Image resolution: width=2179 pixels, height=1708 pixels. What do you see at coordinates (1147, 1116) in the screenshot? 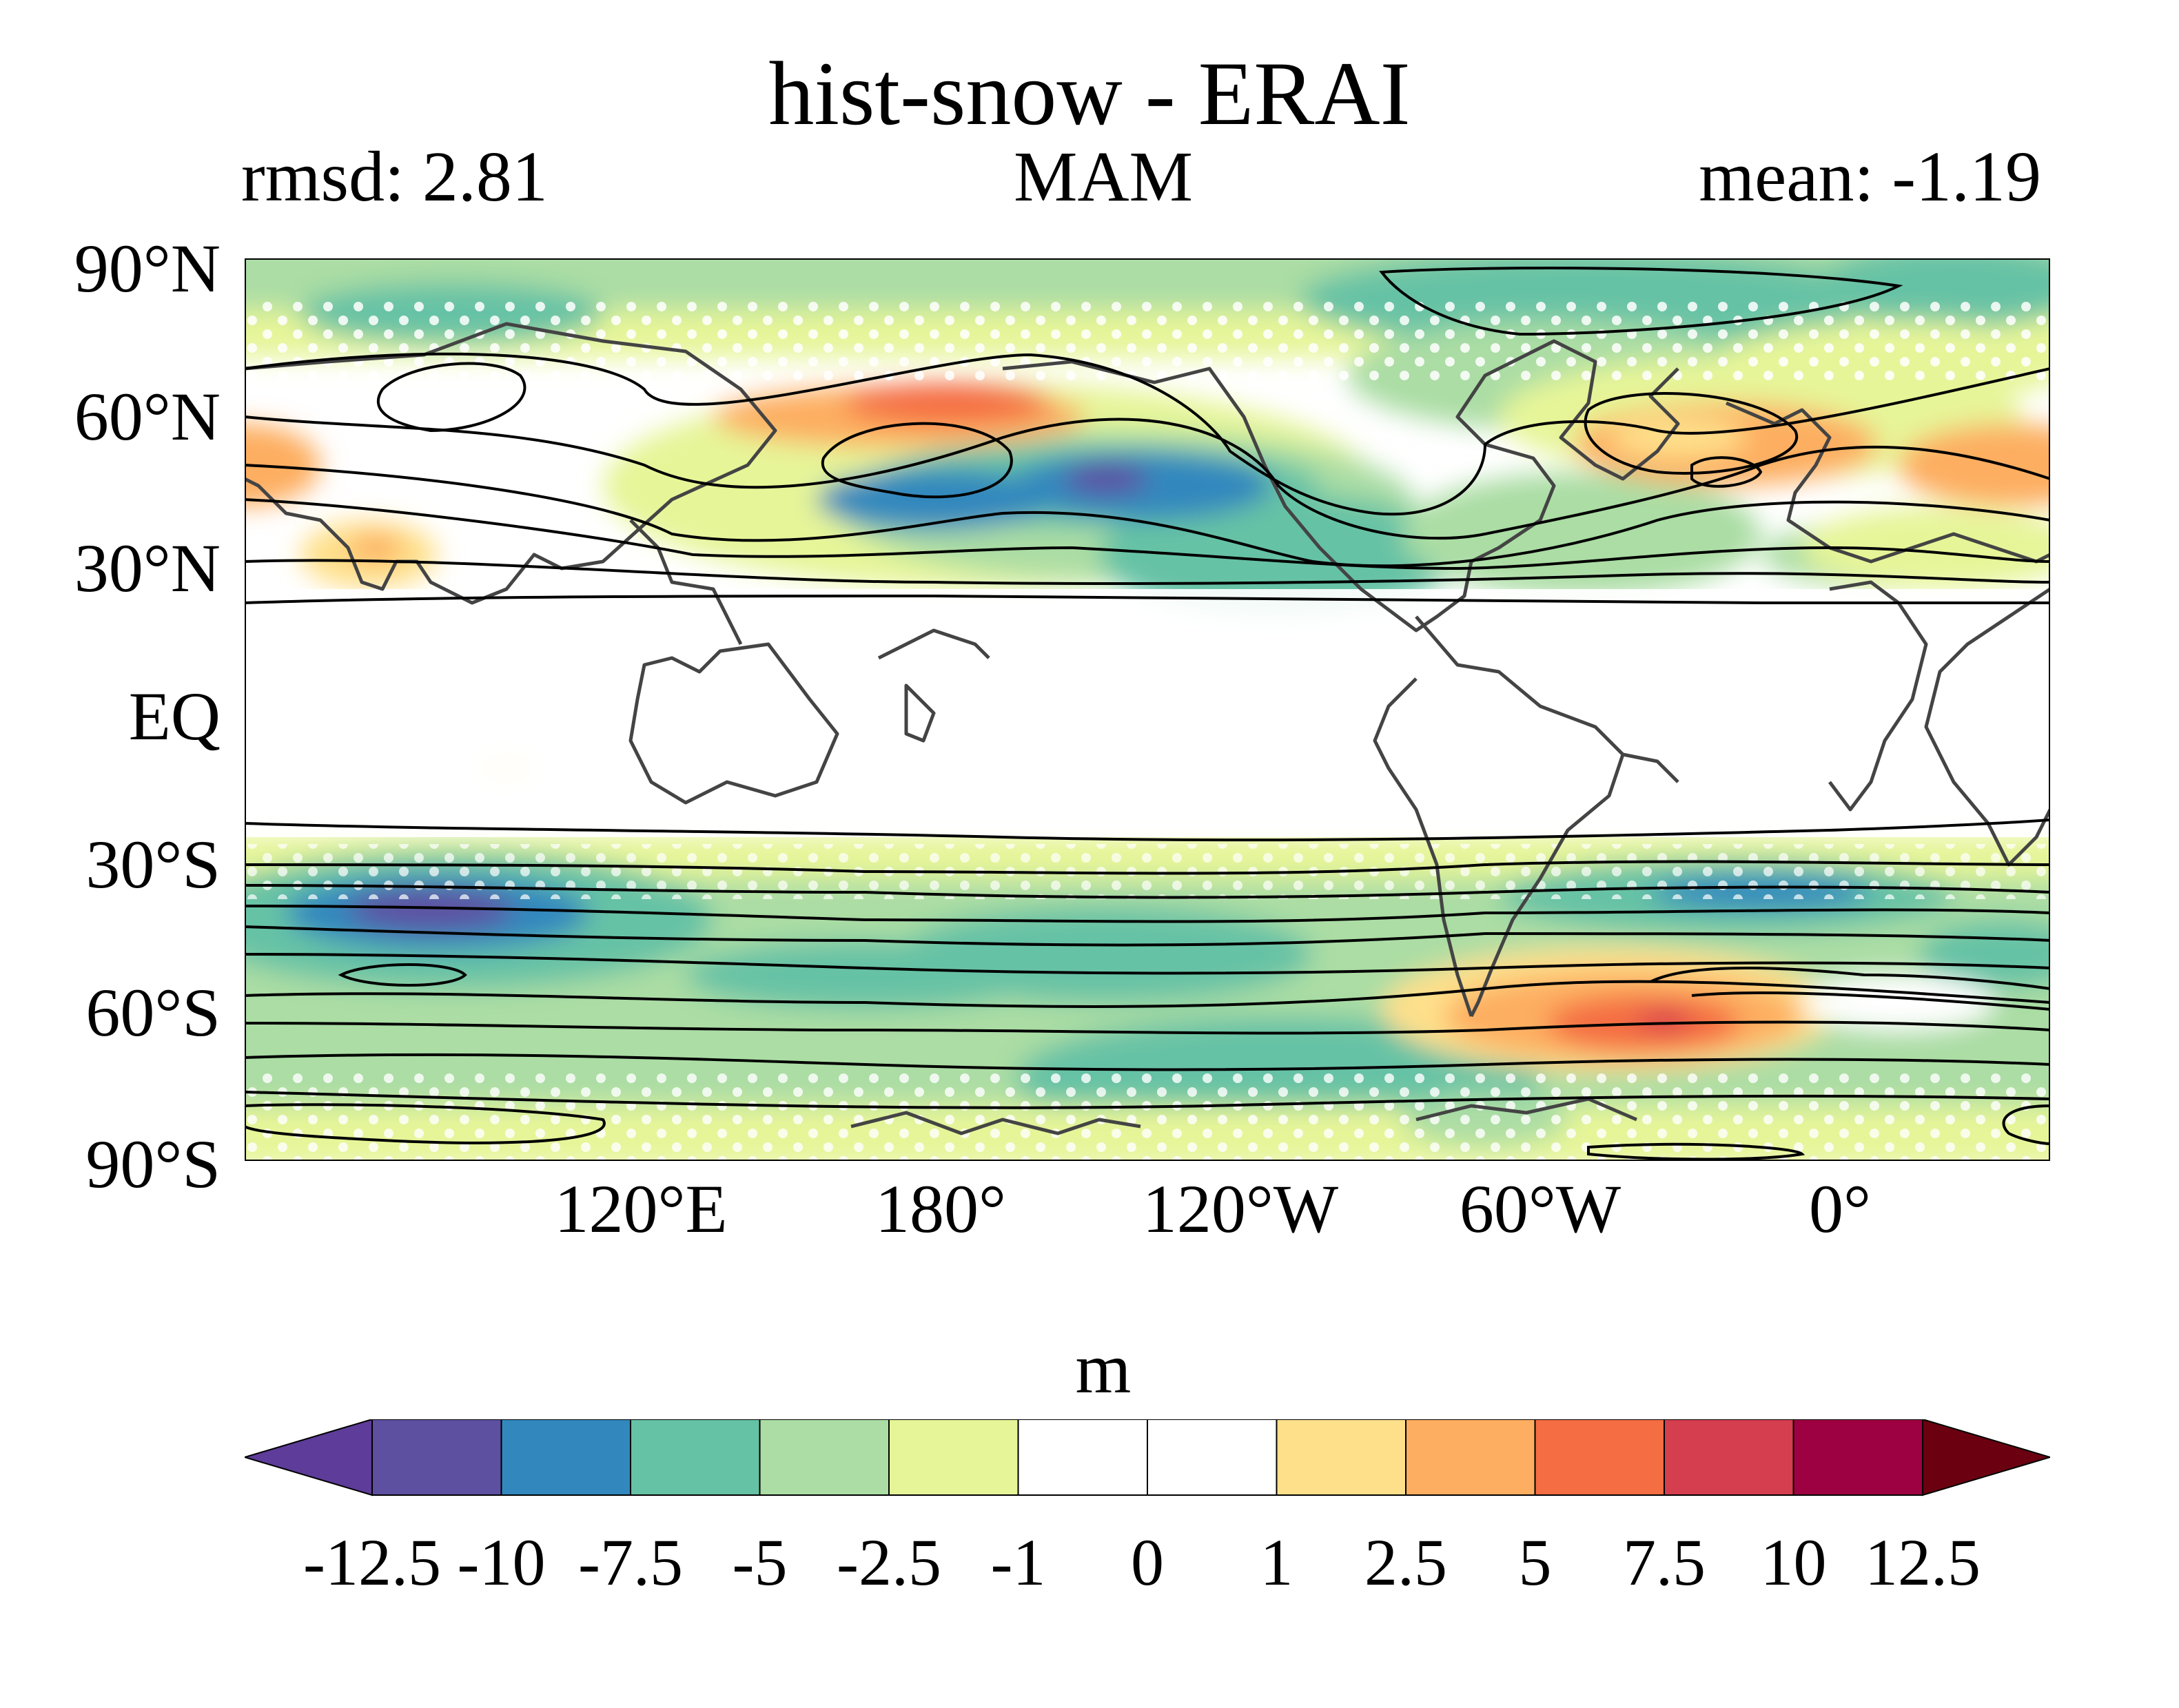
I see `stippling-southern-ocean` at bounding box center [1147, 1116].